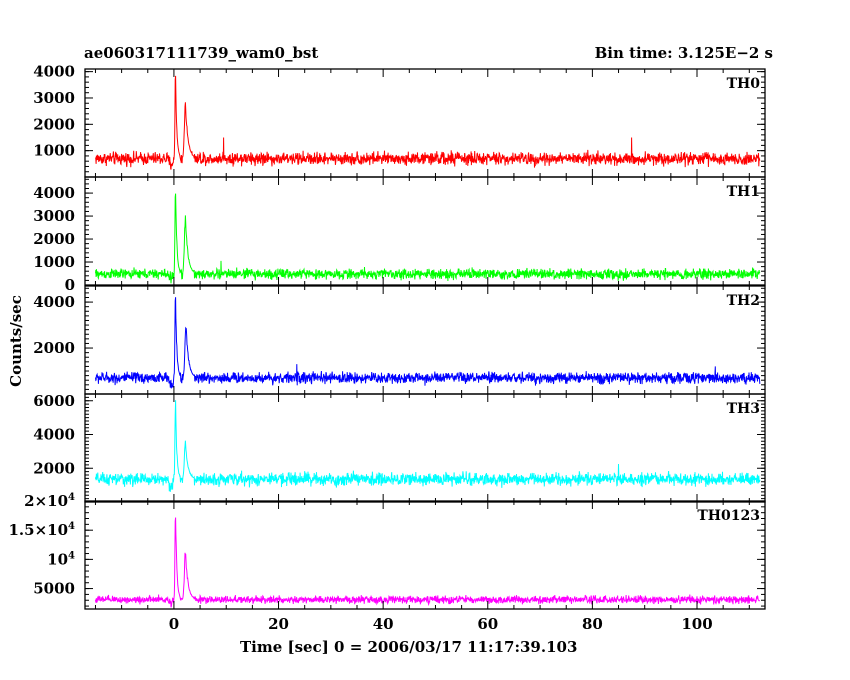 The image size is (850, 680). Describe the element at coordinates (49, 501) in the screenshot. I see `y-tick-label: 2×104` at that location.